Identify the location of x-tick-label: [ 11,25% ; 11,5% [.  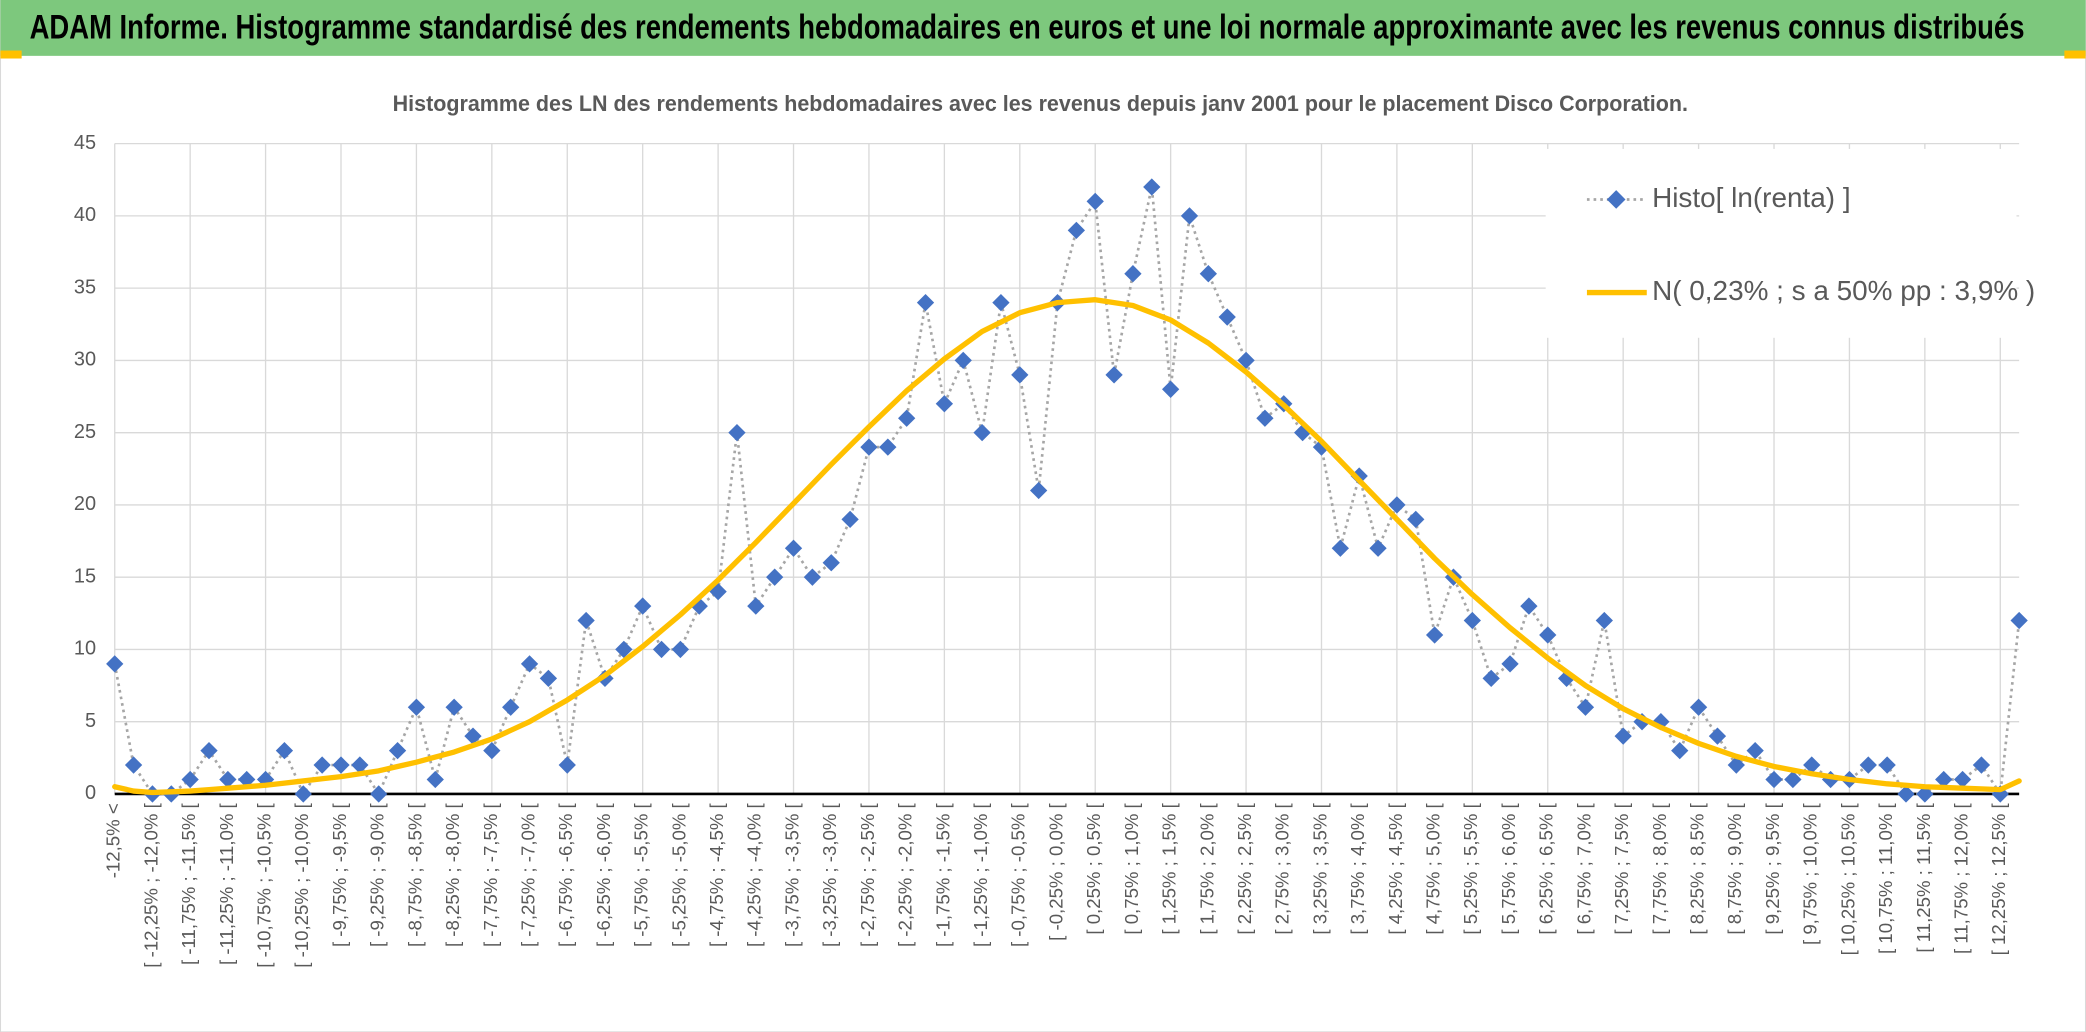
(1923, 877).